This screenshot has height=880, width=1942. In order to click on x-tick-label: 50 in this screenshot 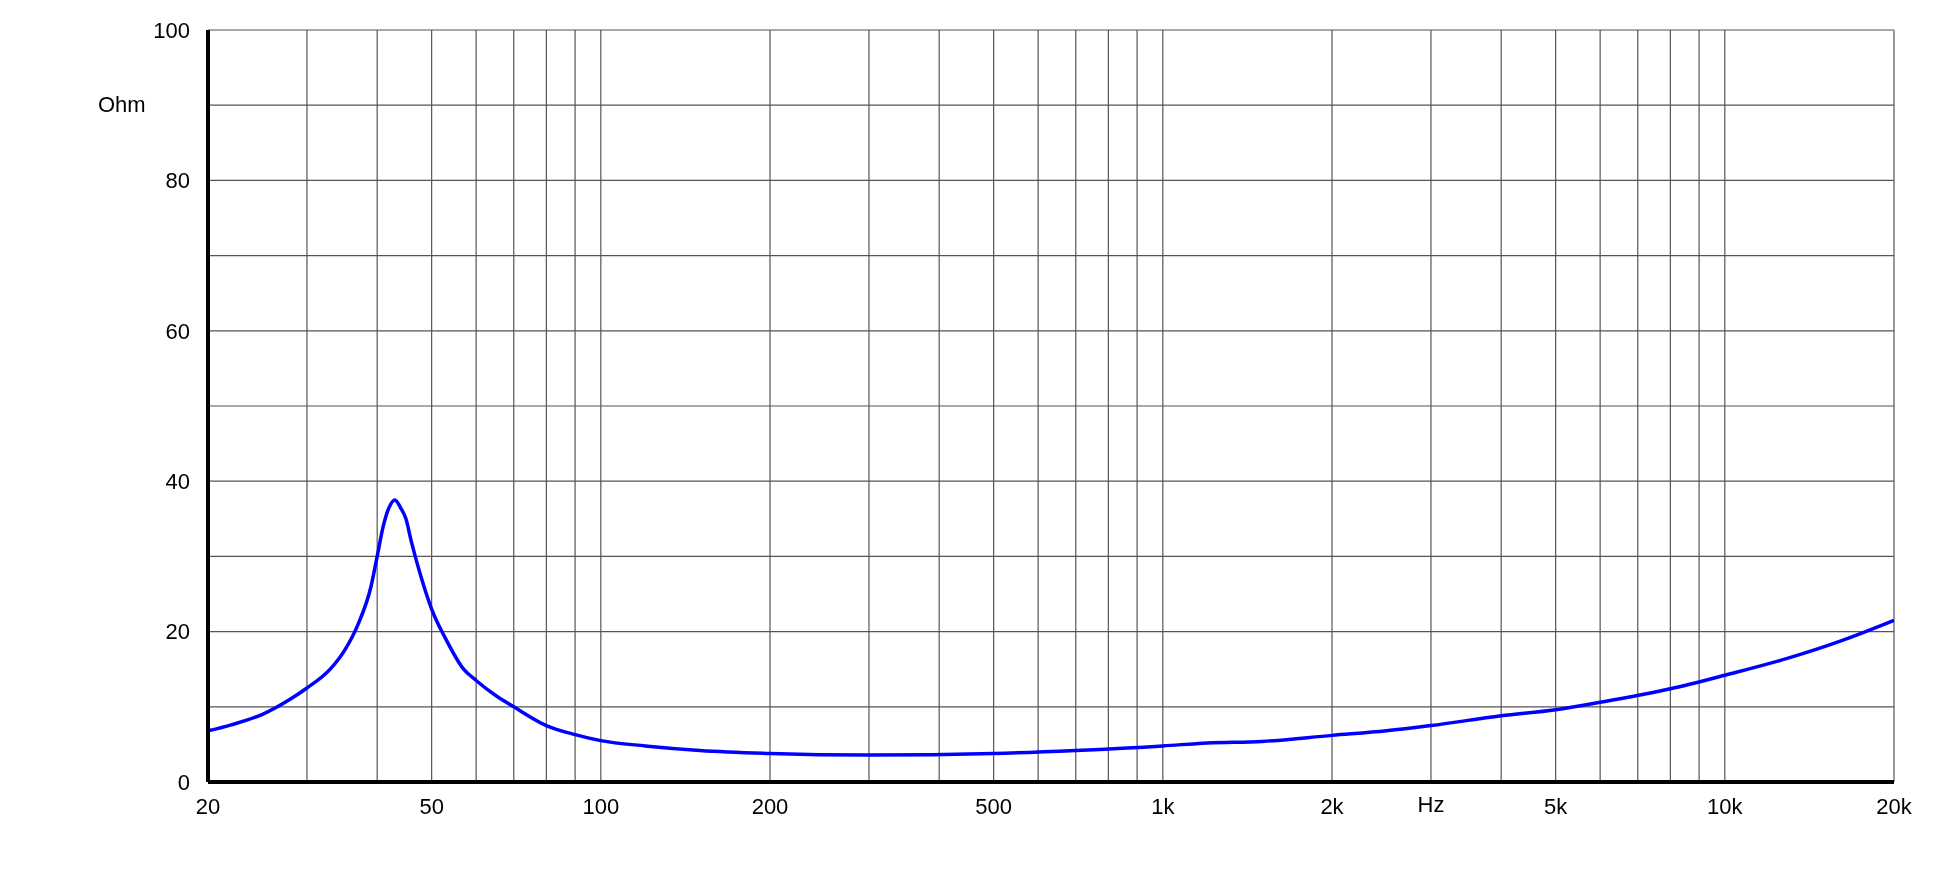, I will do `click(431, 806)`.